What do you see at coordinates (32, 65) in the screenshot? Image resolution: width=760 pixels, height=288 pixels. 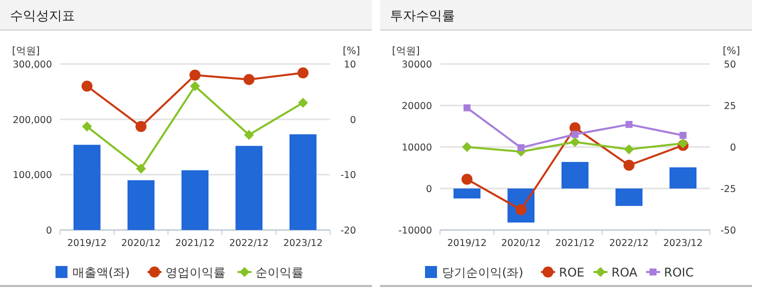 I see `y-tick-label: 300,000` at bounding box center [32, 65].